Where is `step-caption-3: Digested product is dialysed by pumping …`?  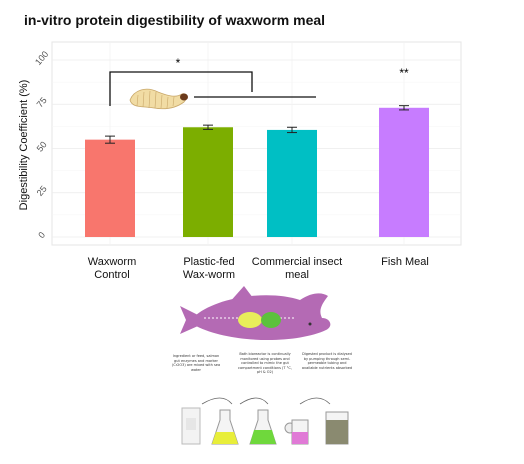 step-caption-3: Digested product is dialysed by pumping … is located at coordinates (327, 361).